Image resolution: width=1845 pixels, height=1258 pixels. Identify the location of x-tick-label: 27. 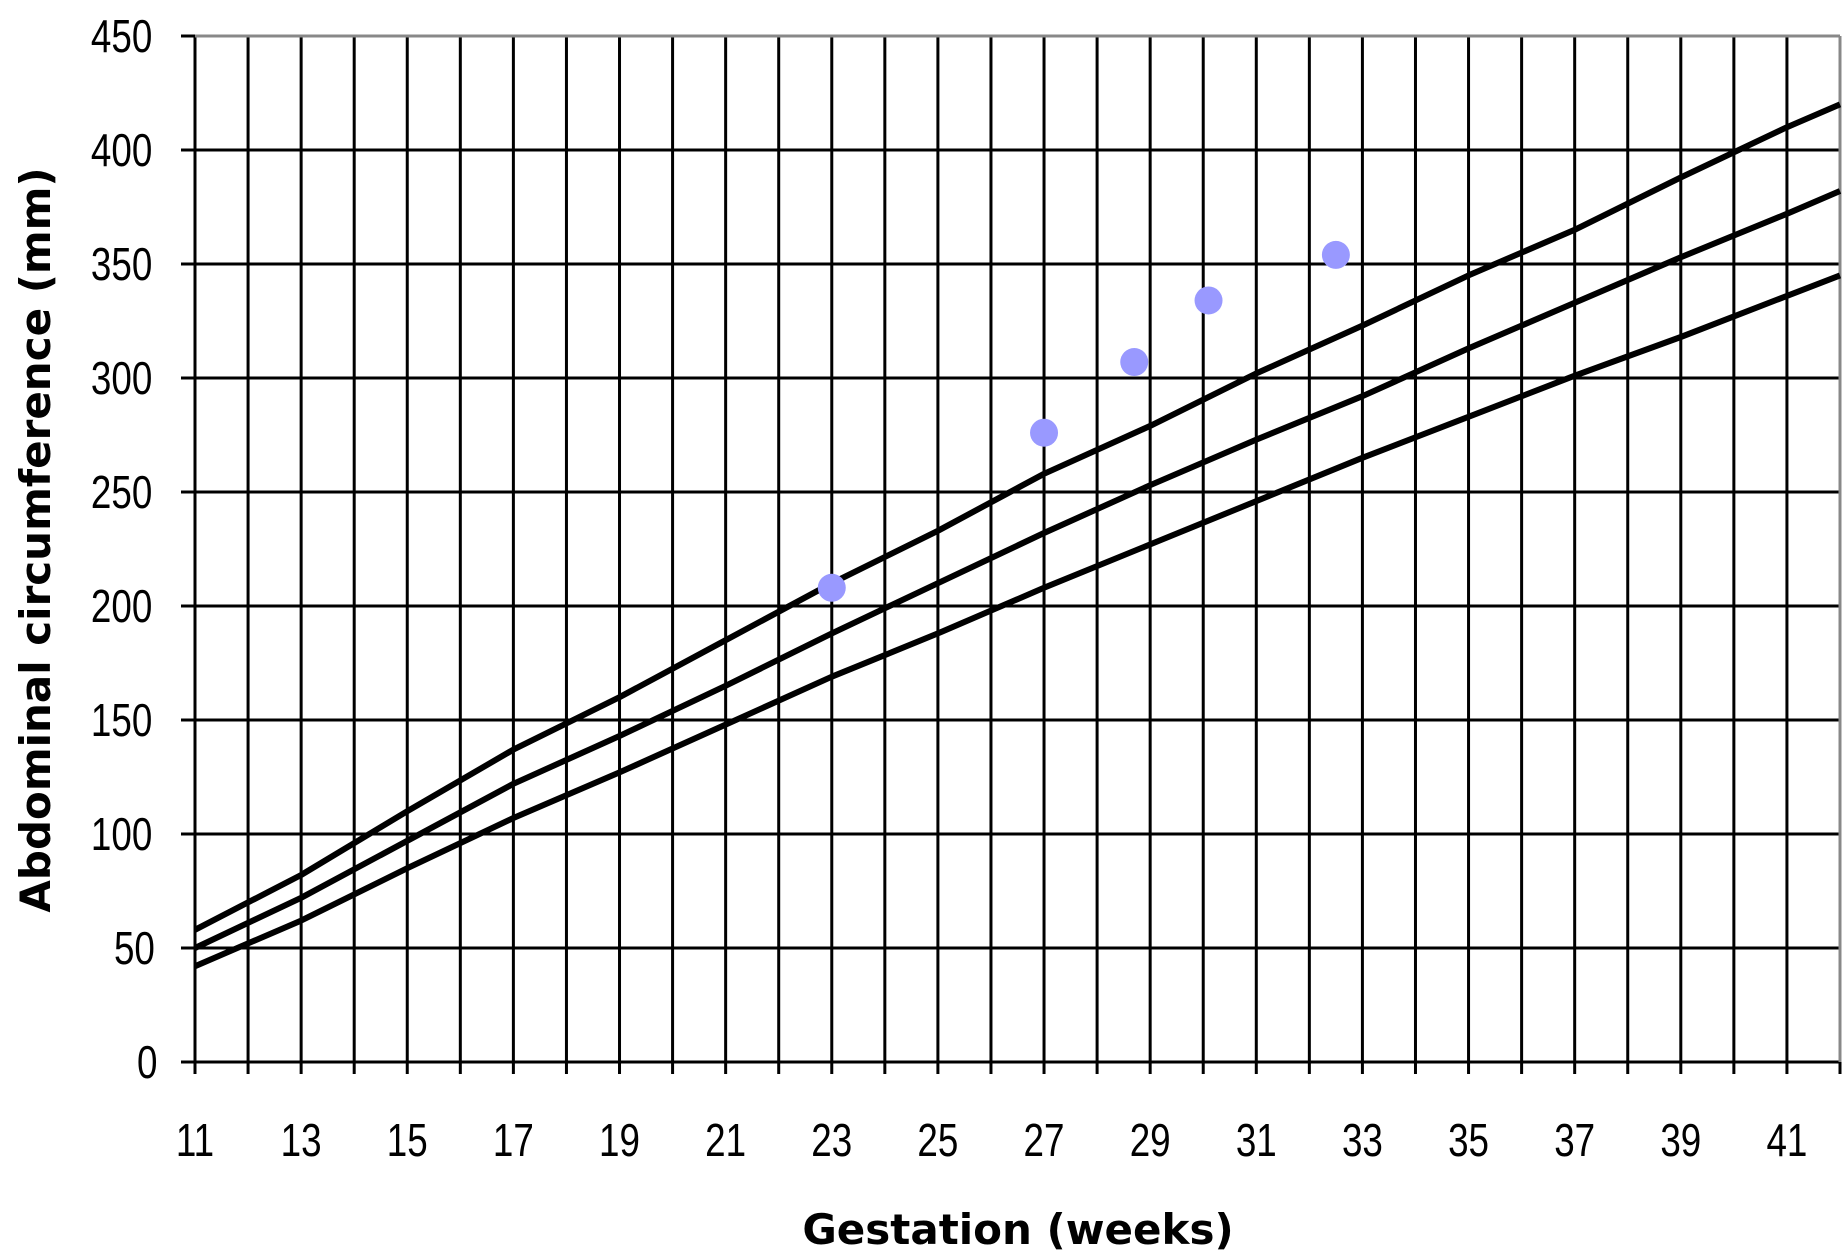
(1044, 1140).